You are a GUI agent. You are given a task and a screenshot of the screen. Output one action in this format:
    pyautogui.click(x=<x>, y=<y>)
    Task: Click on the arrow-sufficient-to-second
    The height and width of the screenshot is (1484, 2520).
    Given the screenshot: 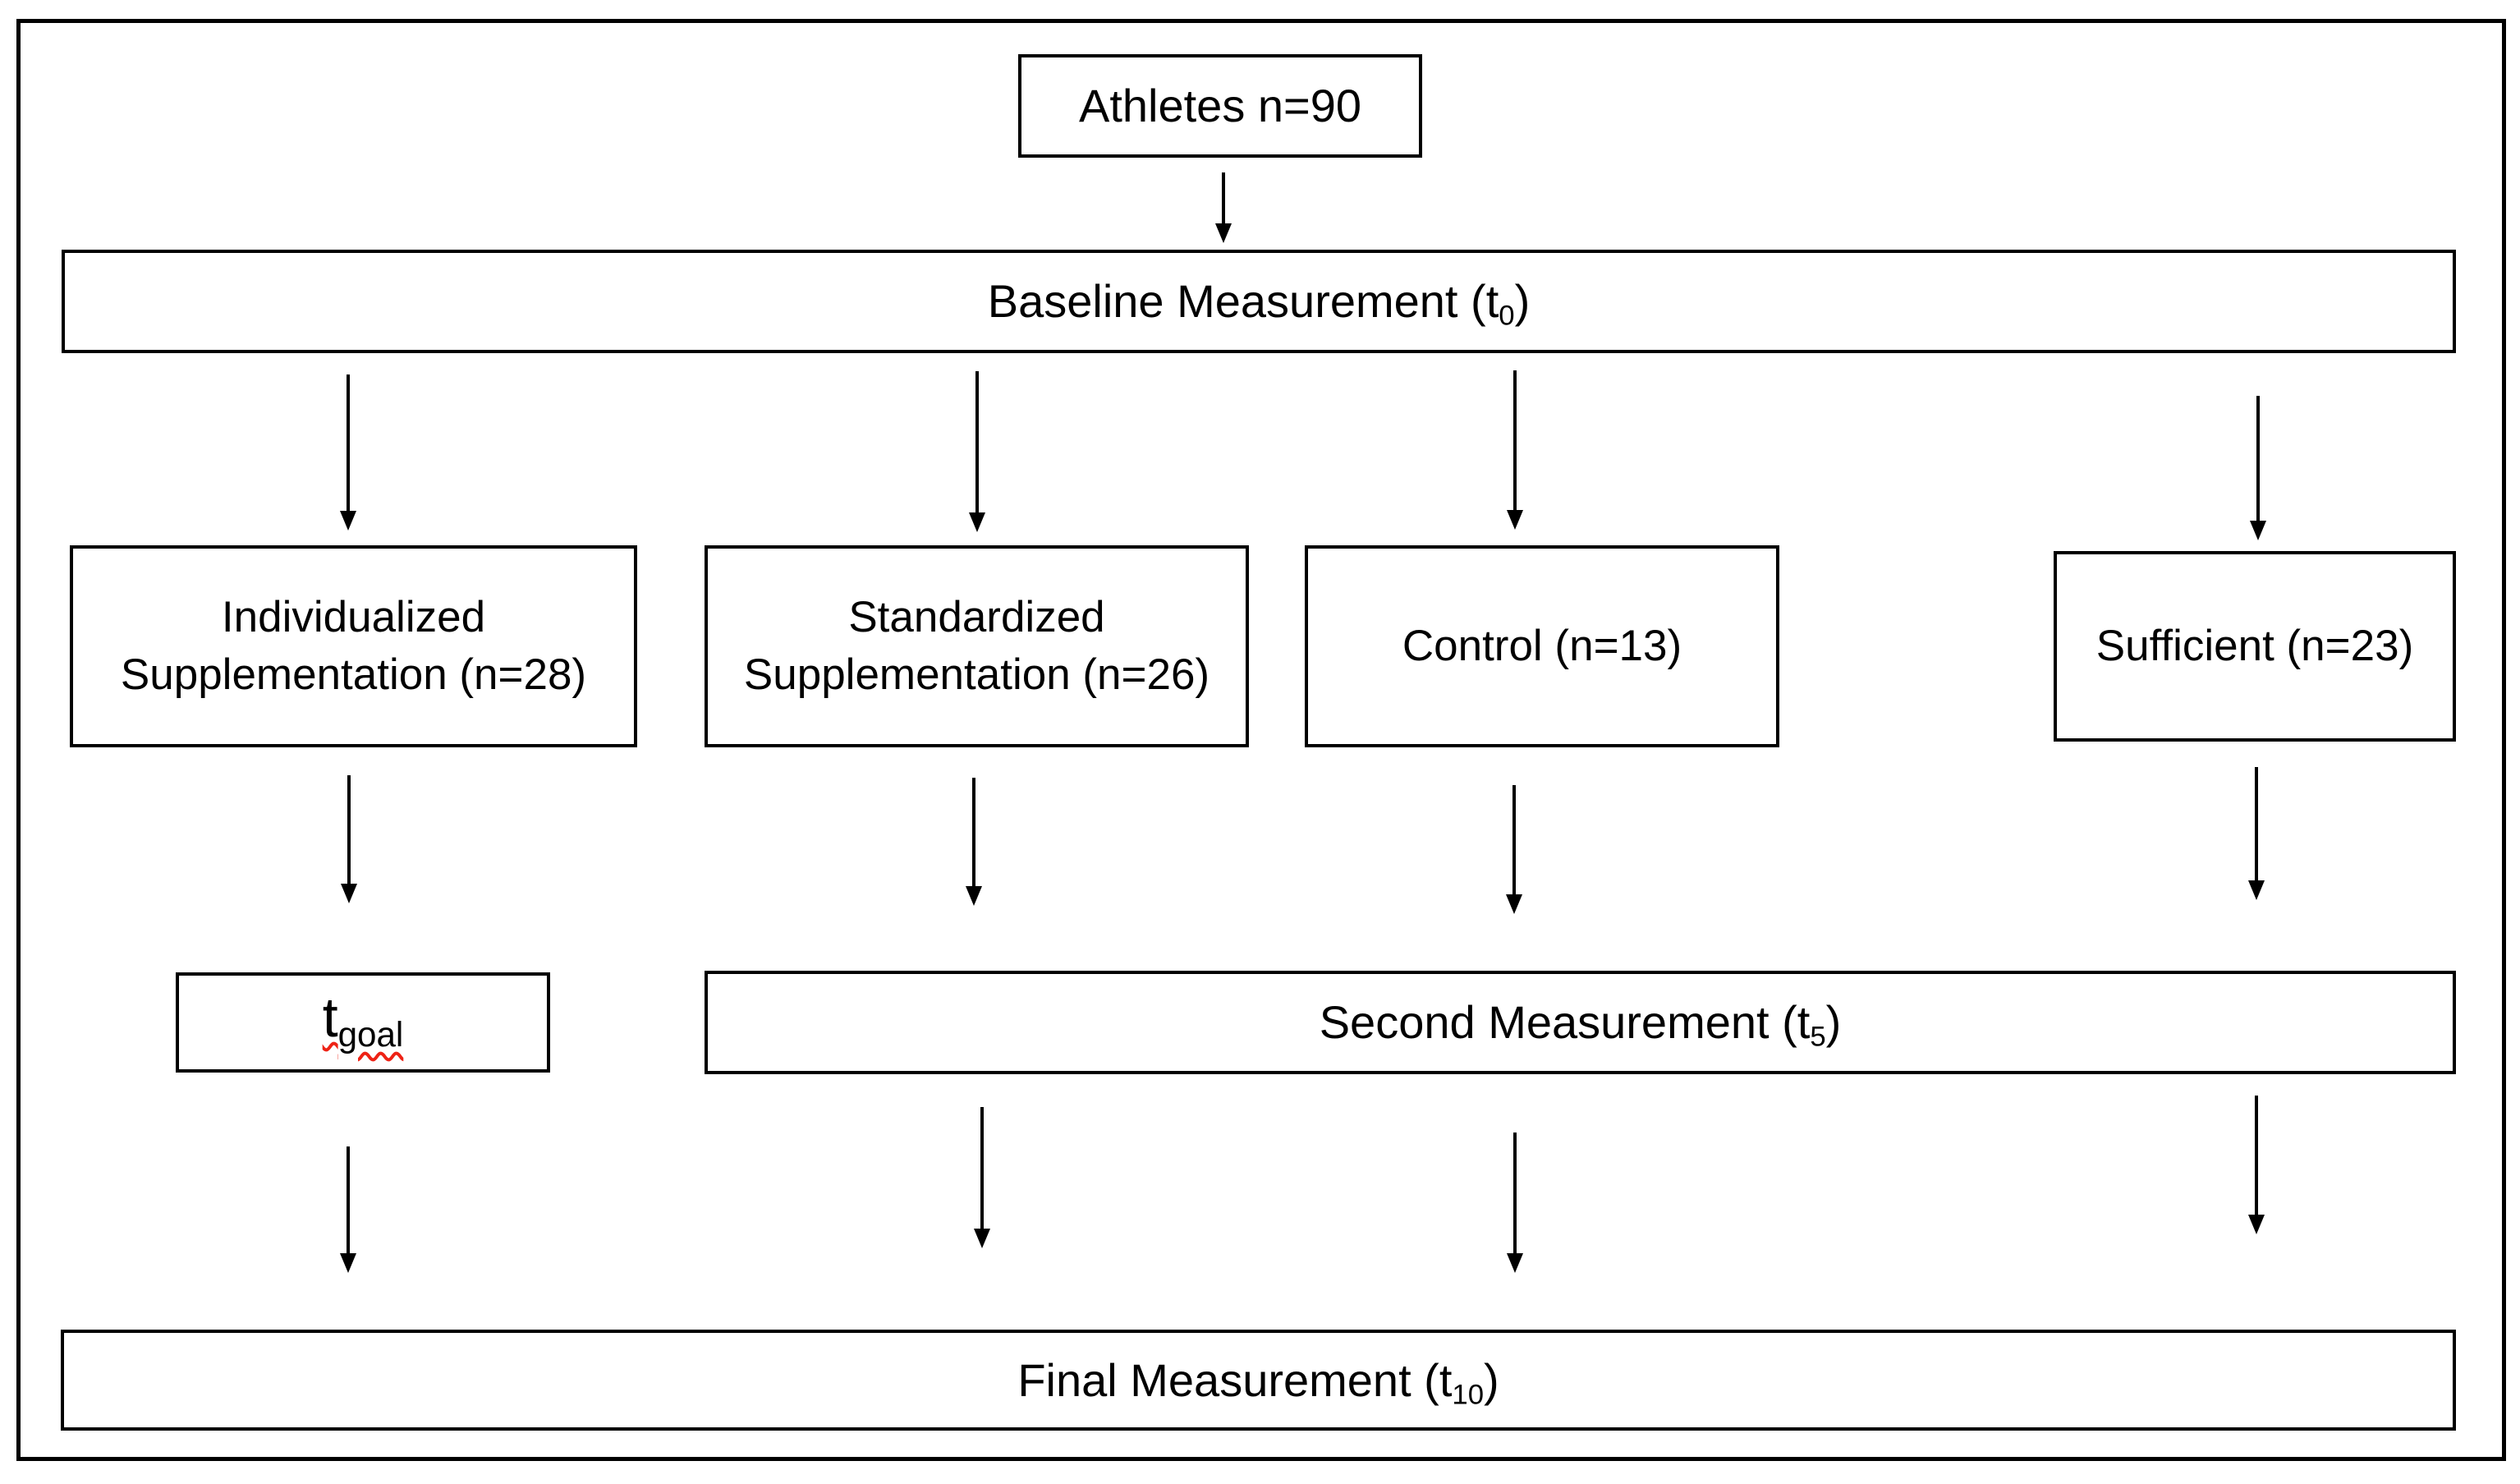 What is the action you would take?
    pyautogui.click(x=2256, y=834)
    